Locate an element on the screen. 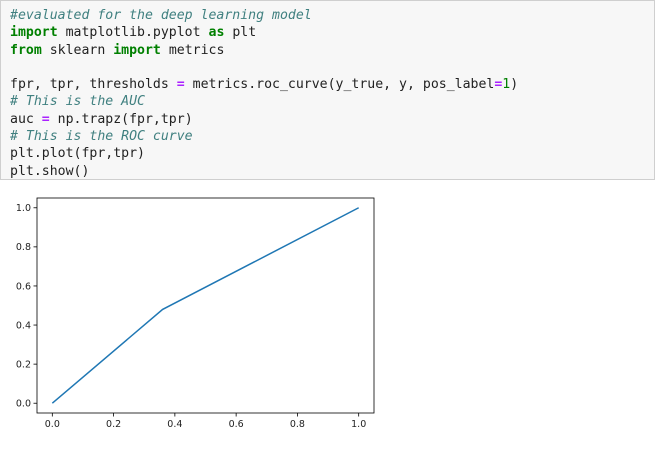 The height and width of the screenshot is (449, 657). y-tick-label: 1.0 is located at coordinates (23, 208).